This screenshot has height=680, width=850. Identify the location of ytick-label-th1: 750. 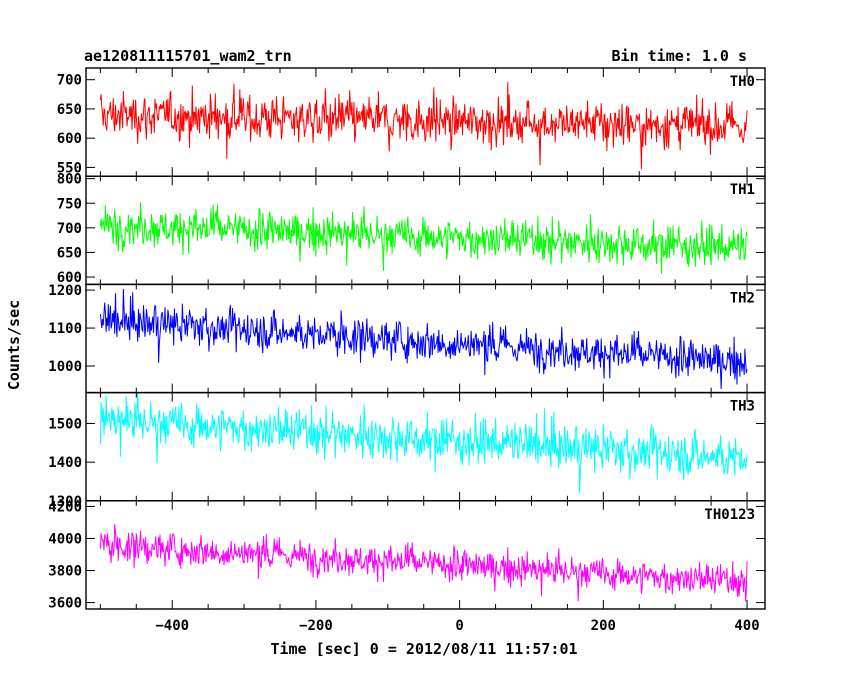
(69, 204).